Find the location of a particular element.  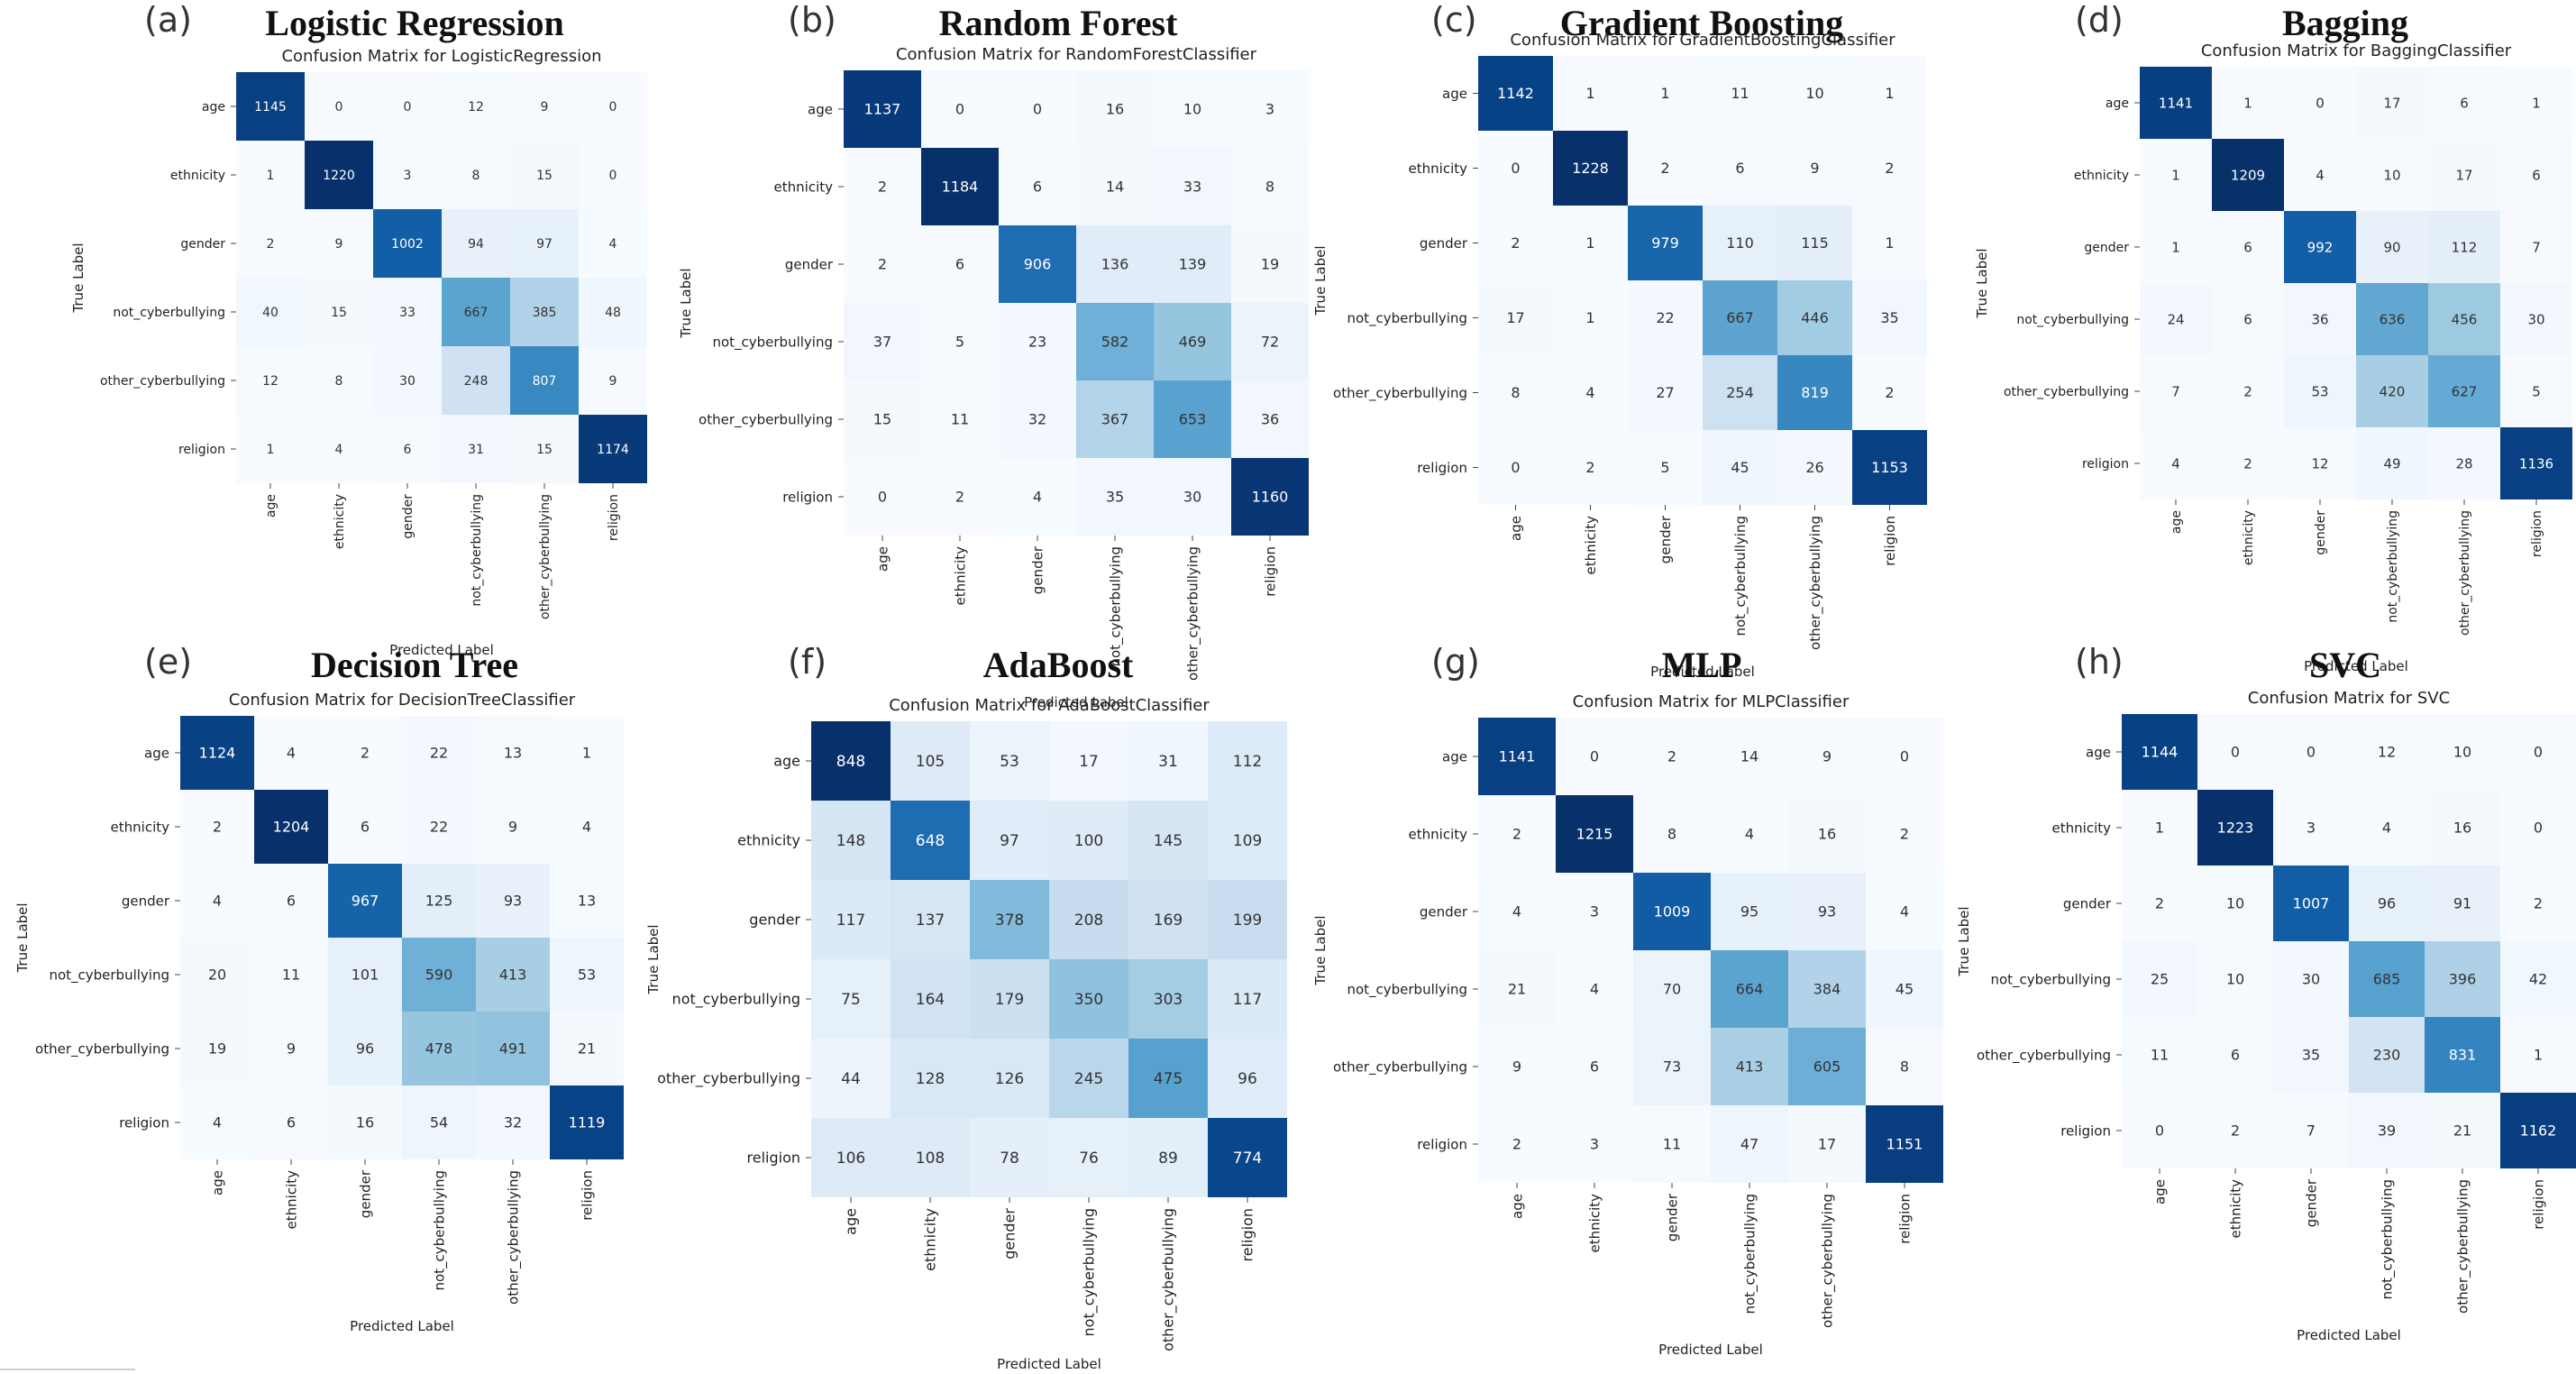

cell-value-label: 96 is located at coordinates (1247, 1079).